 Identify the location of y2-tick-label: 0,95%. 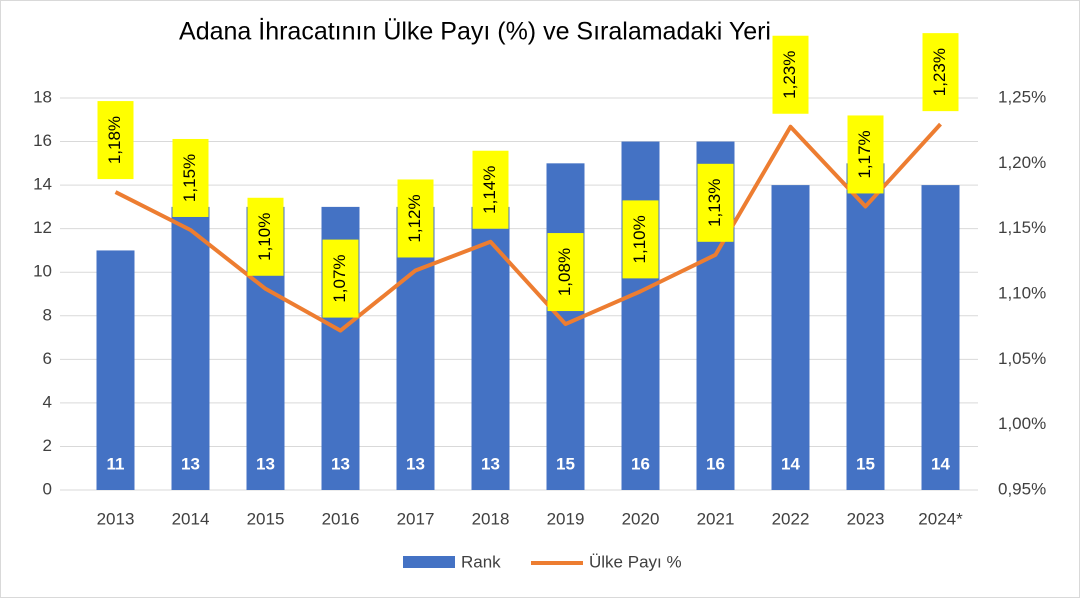
(1022, 488).